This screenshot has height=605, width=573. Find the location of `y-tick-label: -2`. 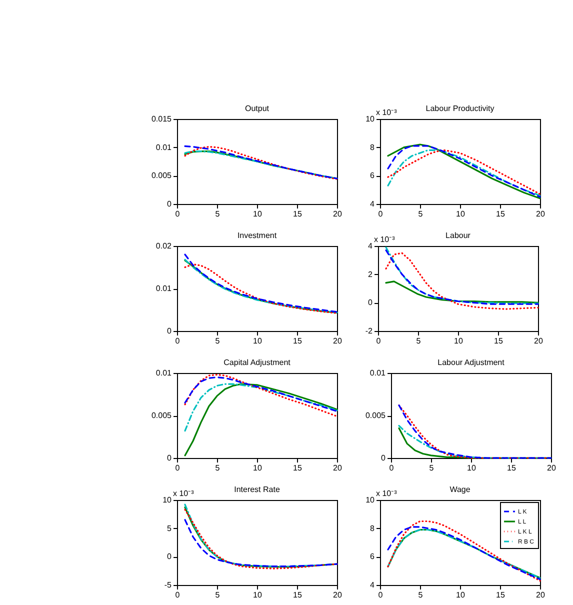

y-tick-label: -2 is located at coordinates (369, 331).